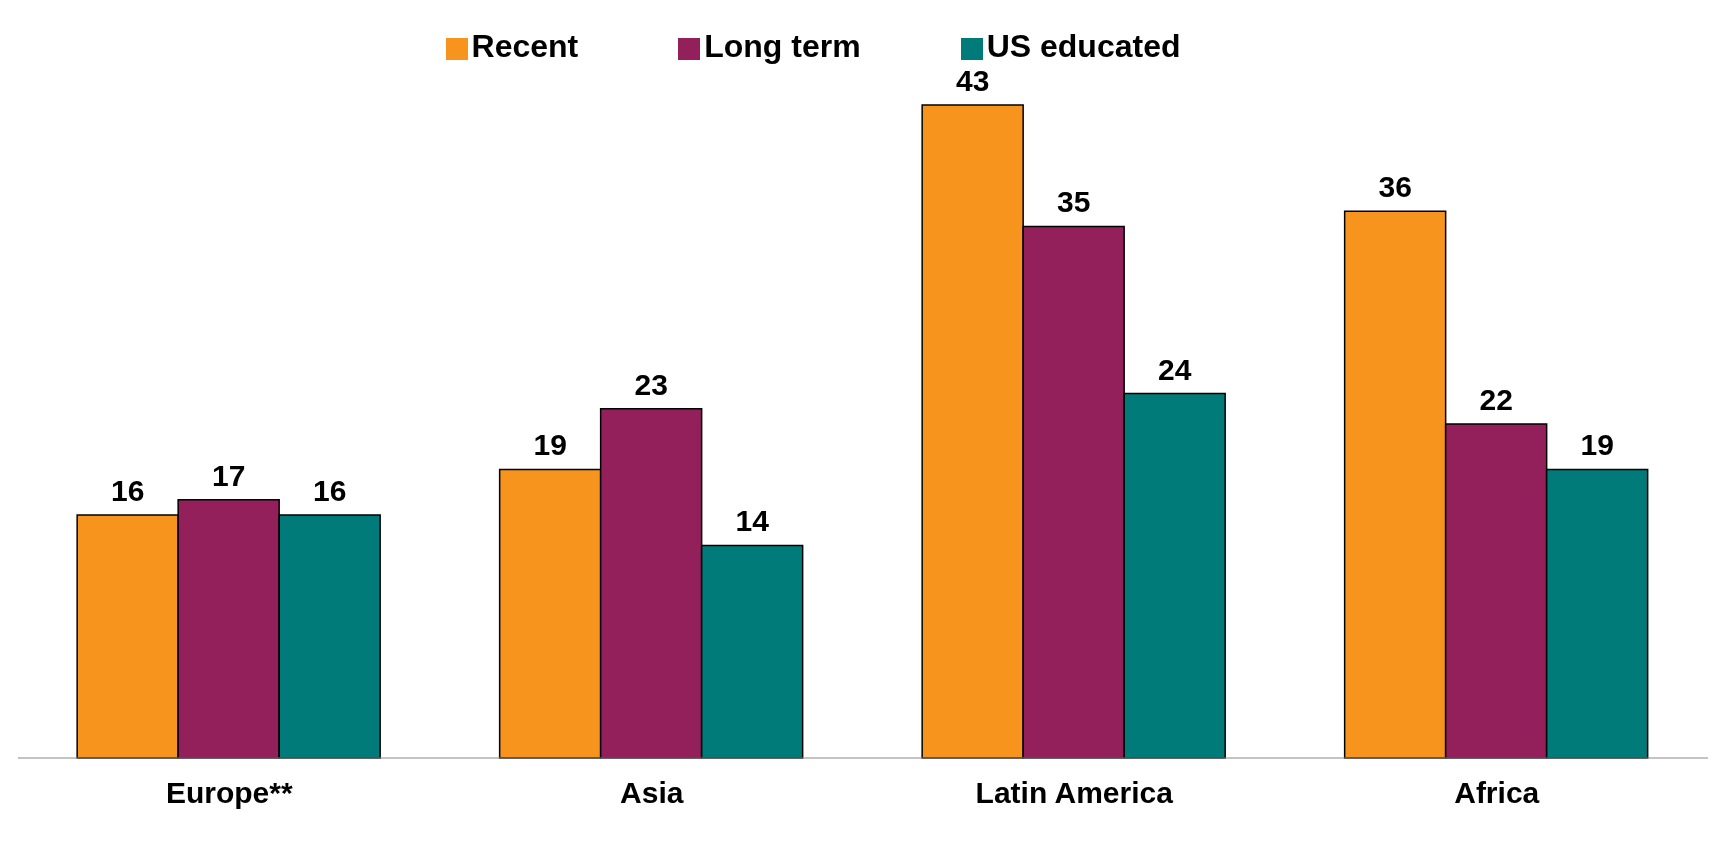  I want to click on data-label: 35, so click(1073, 202).